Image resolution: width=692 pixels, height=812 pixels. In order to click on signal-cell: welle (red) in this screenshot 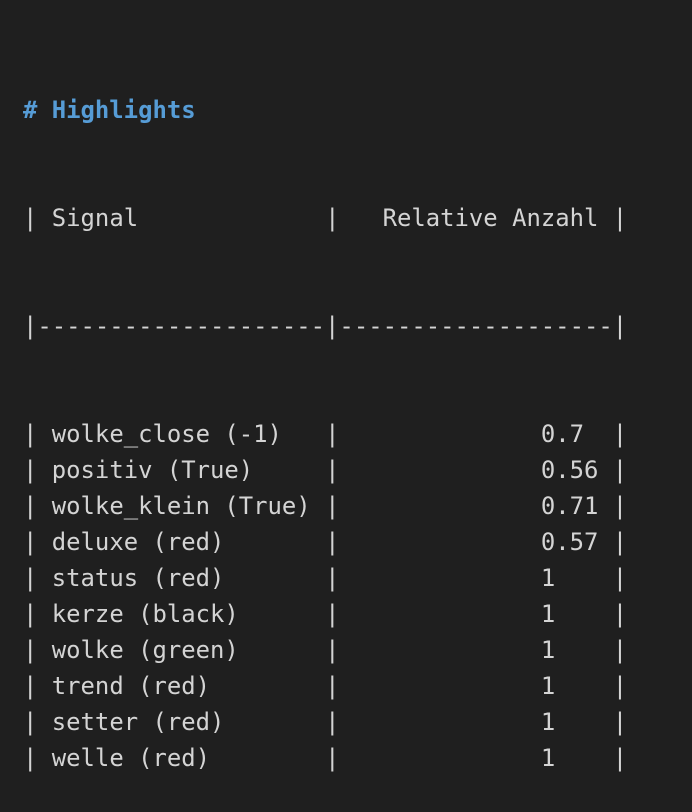, I will do `click(130, 758)`.